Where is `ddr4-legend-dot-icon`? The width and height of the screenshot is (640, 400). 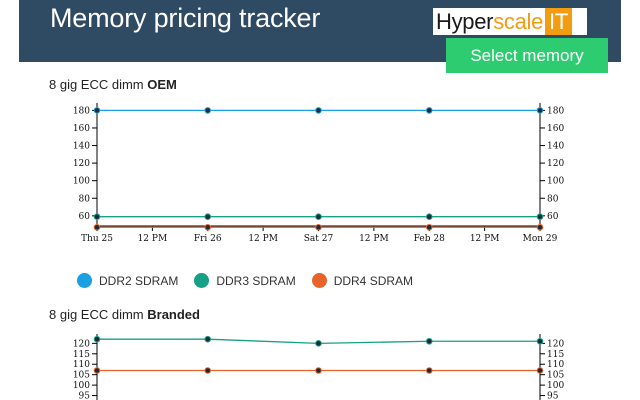
ddr4-legend-dot-icon is located at coordinates (319, 280).